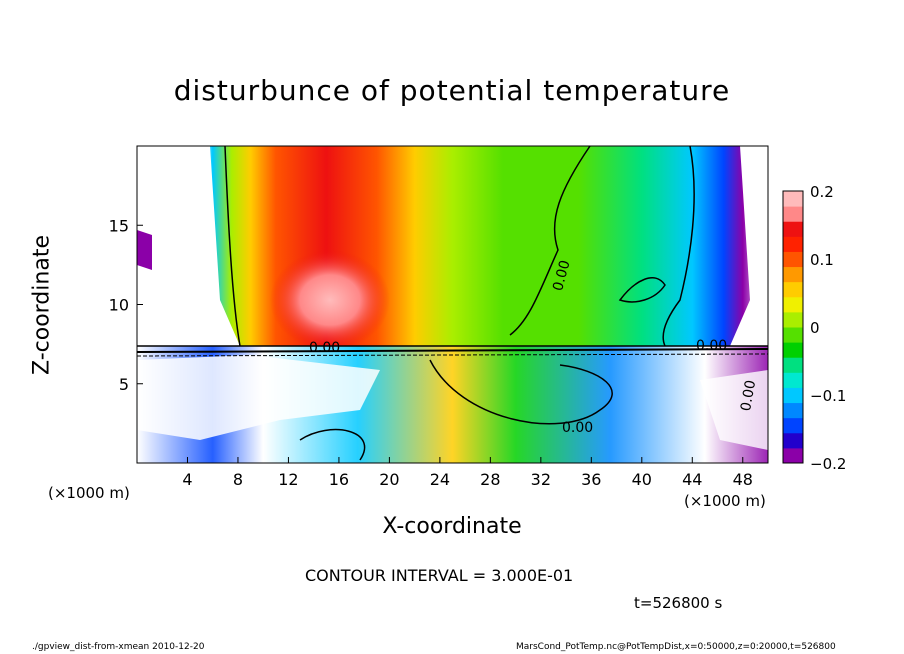 The height and width of the screenshot is (654, 904). I want to click on y-axis: 5 10 15, so click(126, 305).